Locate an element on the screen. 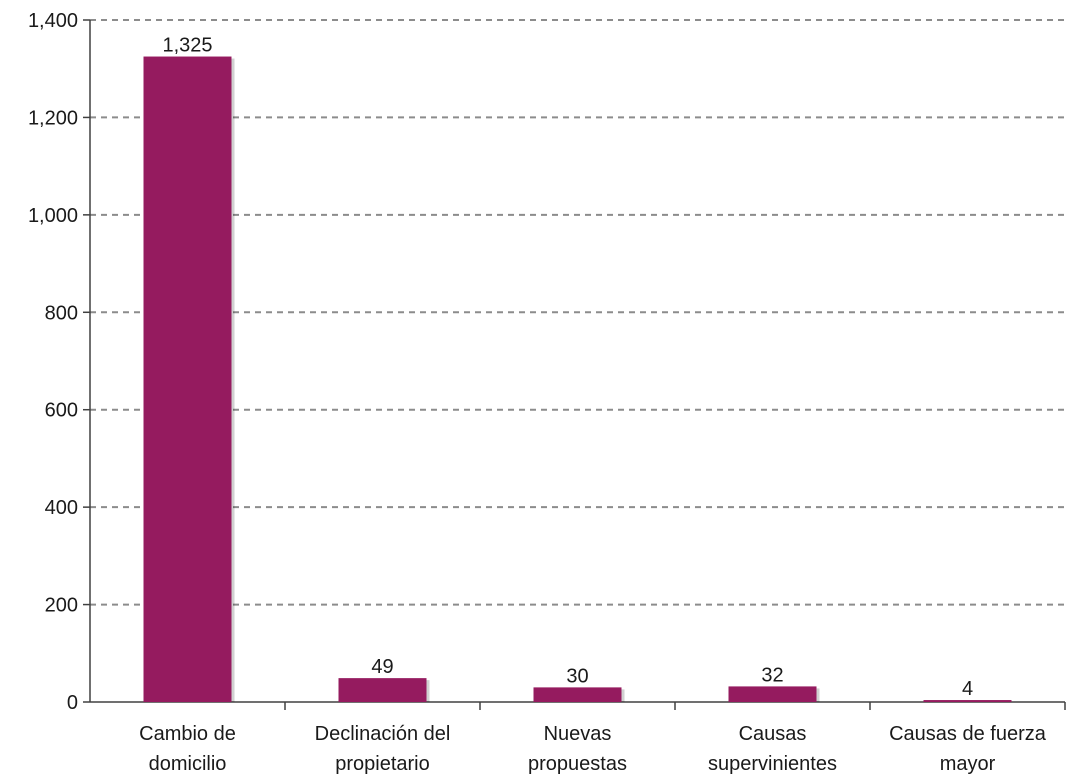 The image size is (1067, 780). y-tick-label: 1,000 is located at coordinates (53, 216).